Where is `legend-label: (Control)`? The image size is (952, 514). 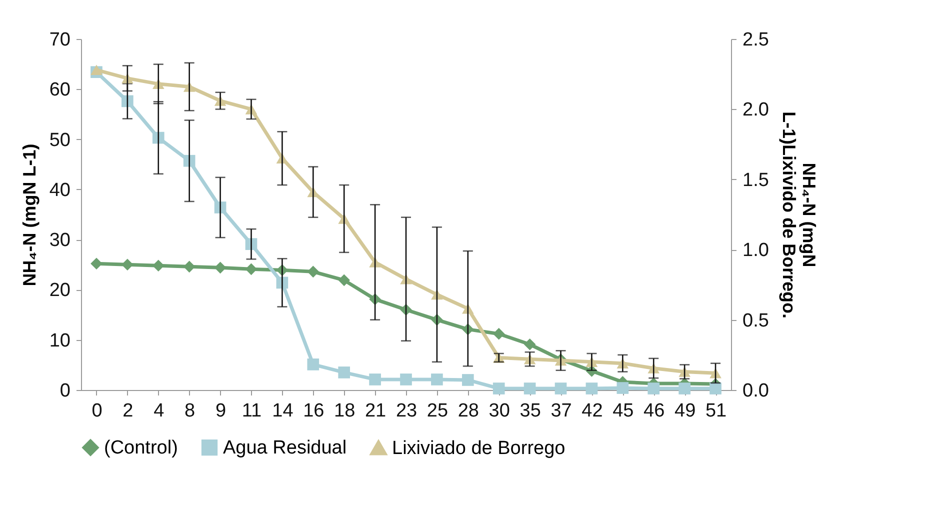 legend-label: (Control) is located at coordinates (141, 448).